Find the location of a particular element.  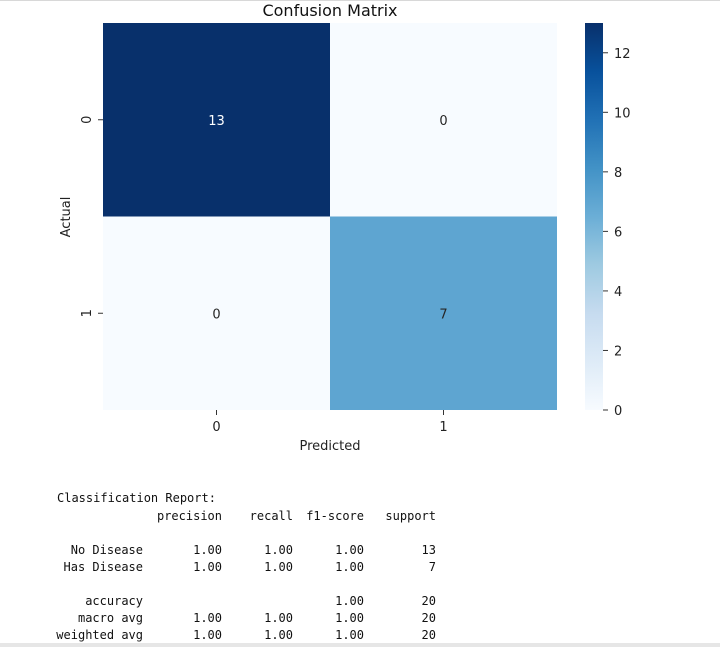

y-axis-label: Actual is located at coordinates (66, 217).